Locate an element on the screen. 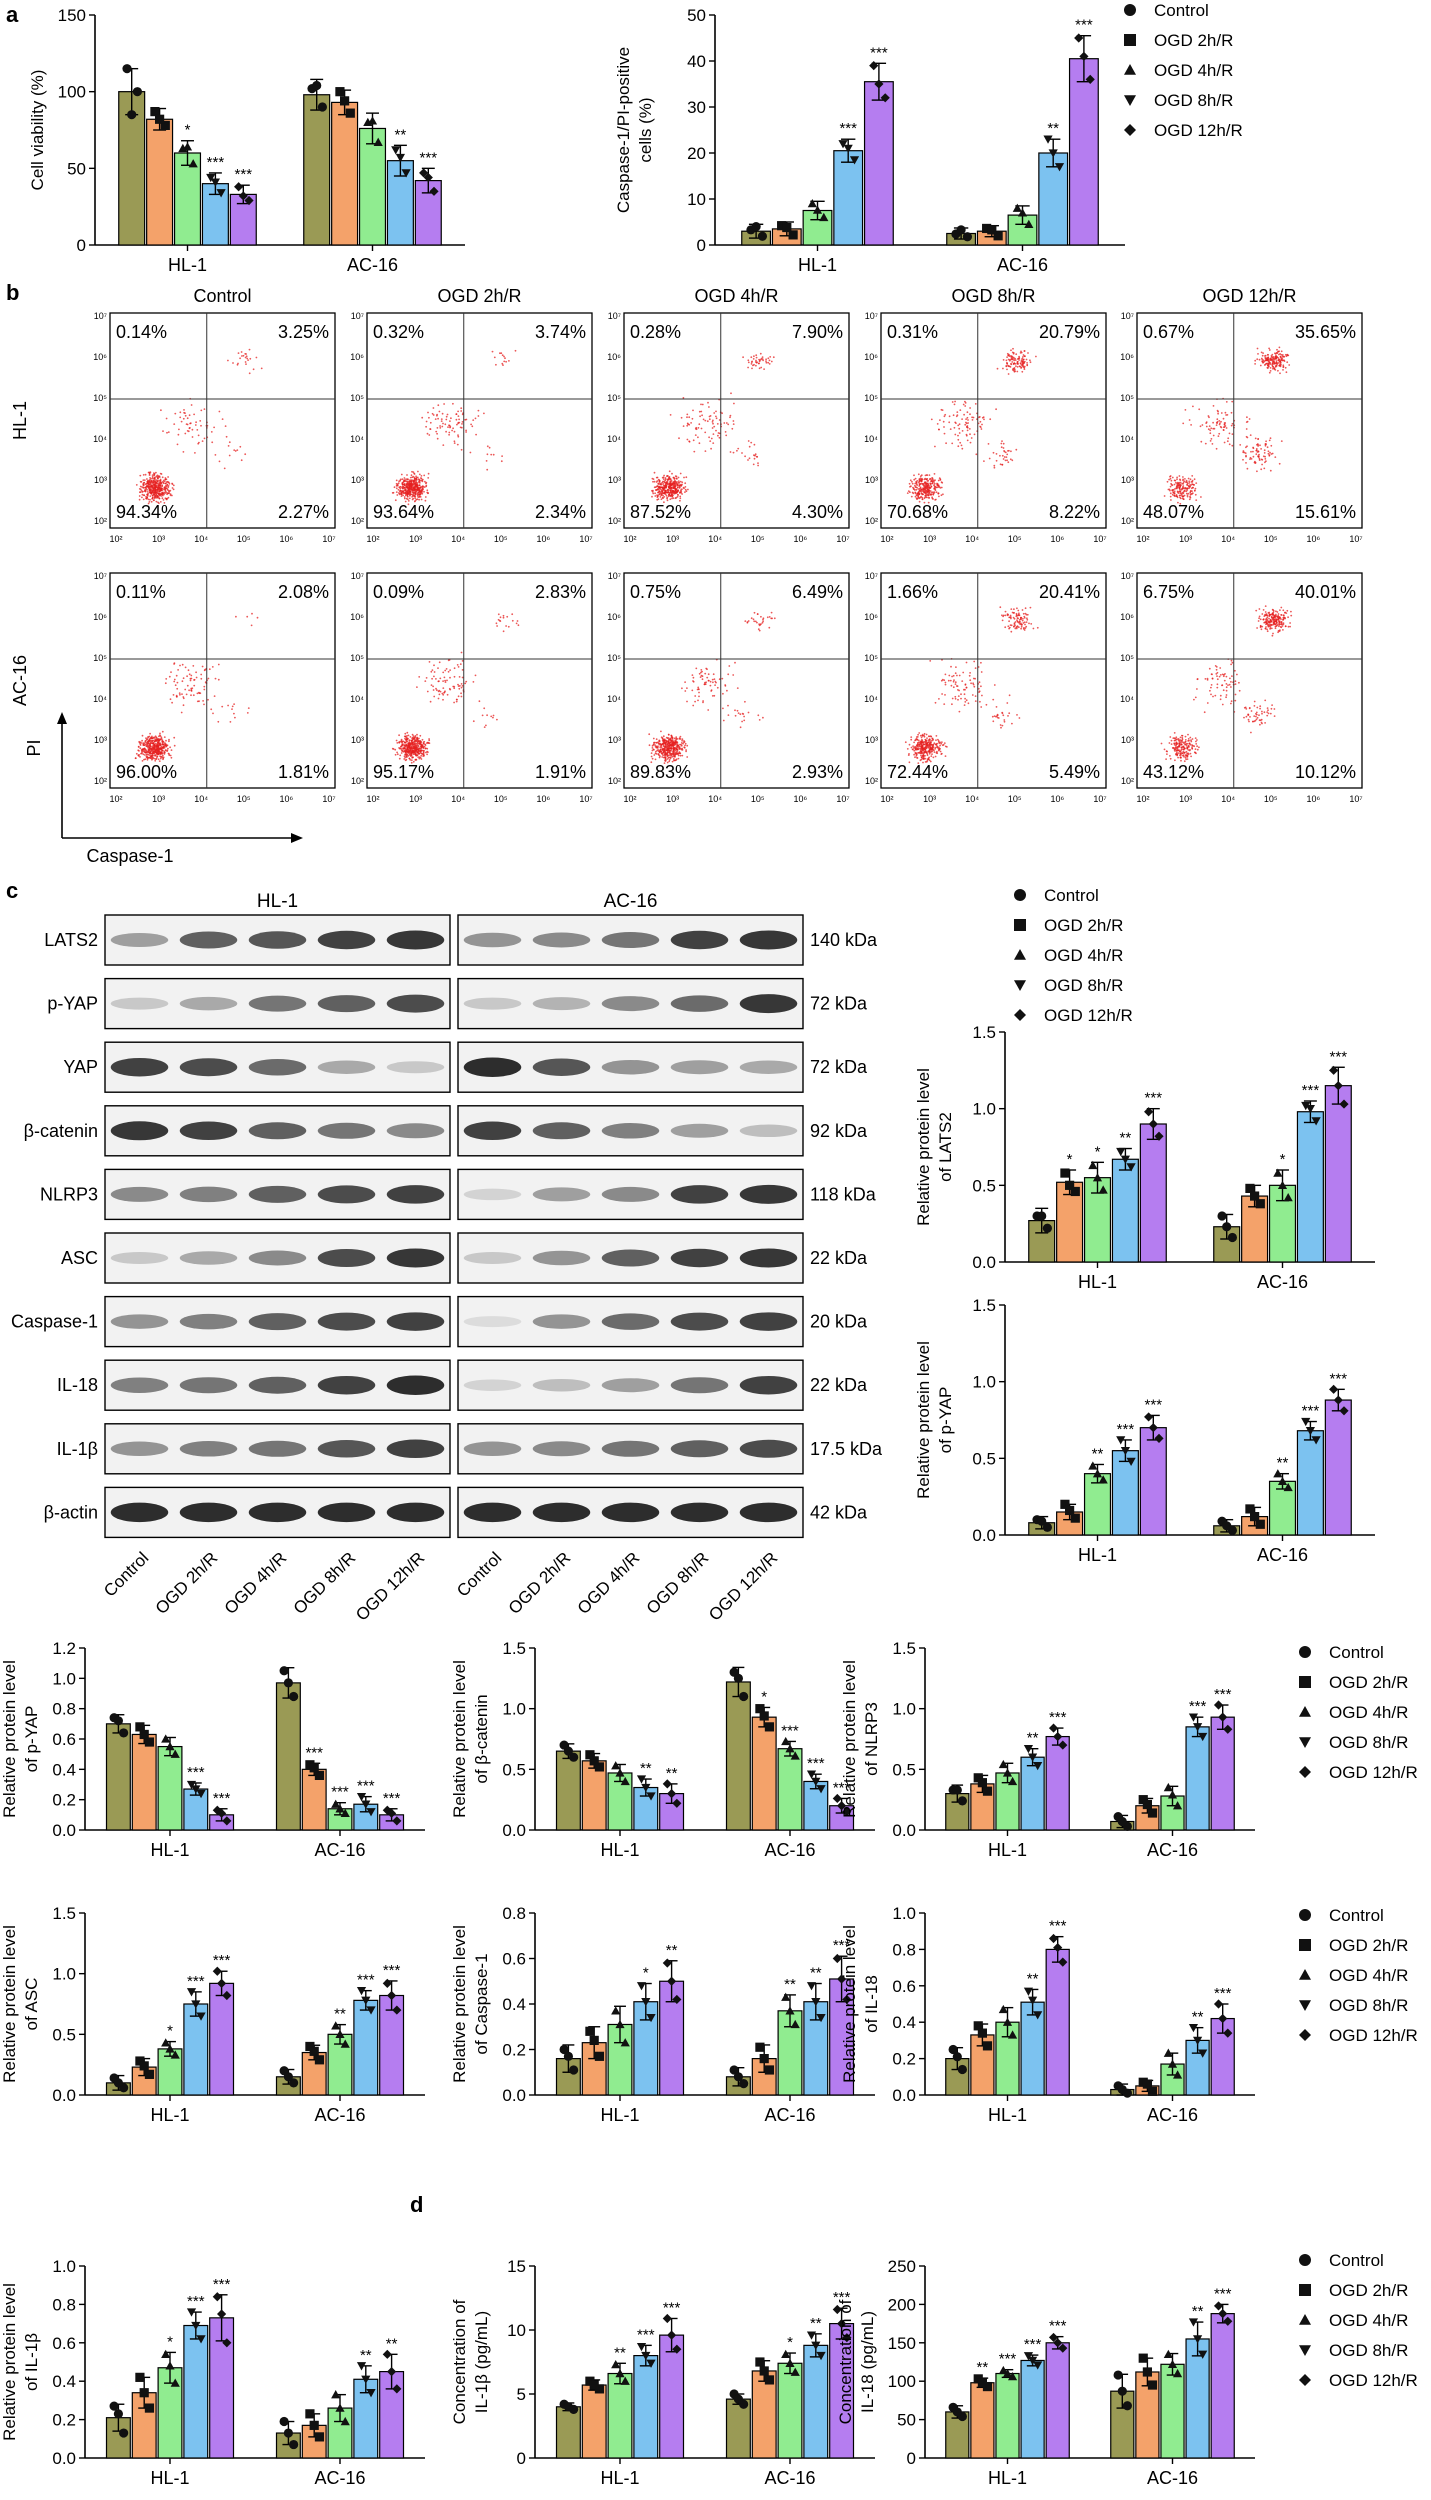  flow-column-title: OGD 4h/R is located at coordinates (736, 296).